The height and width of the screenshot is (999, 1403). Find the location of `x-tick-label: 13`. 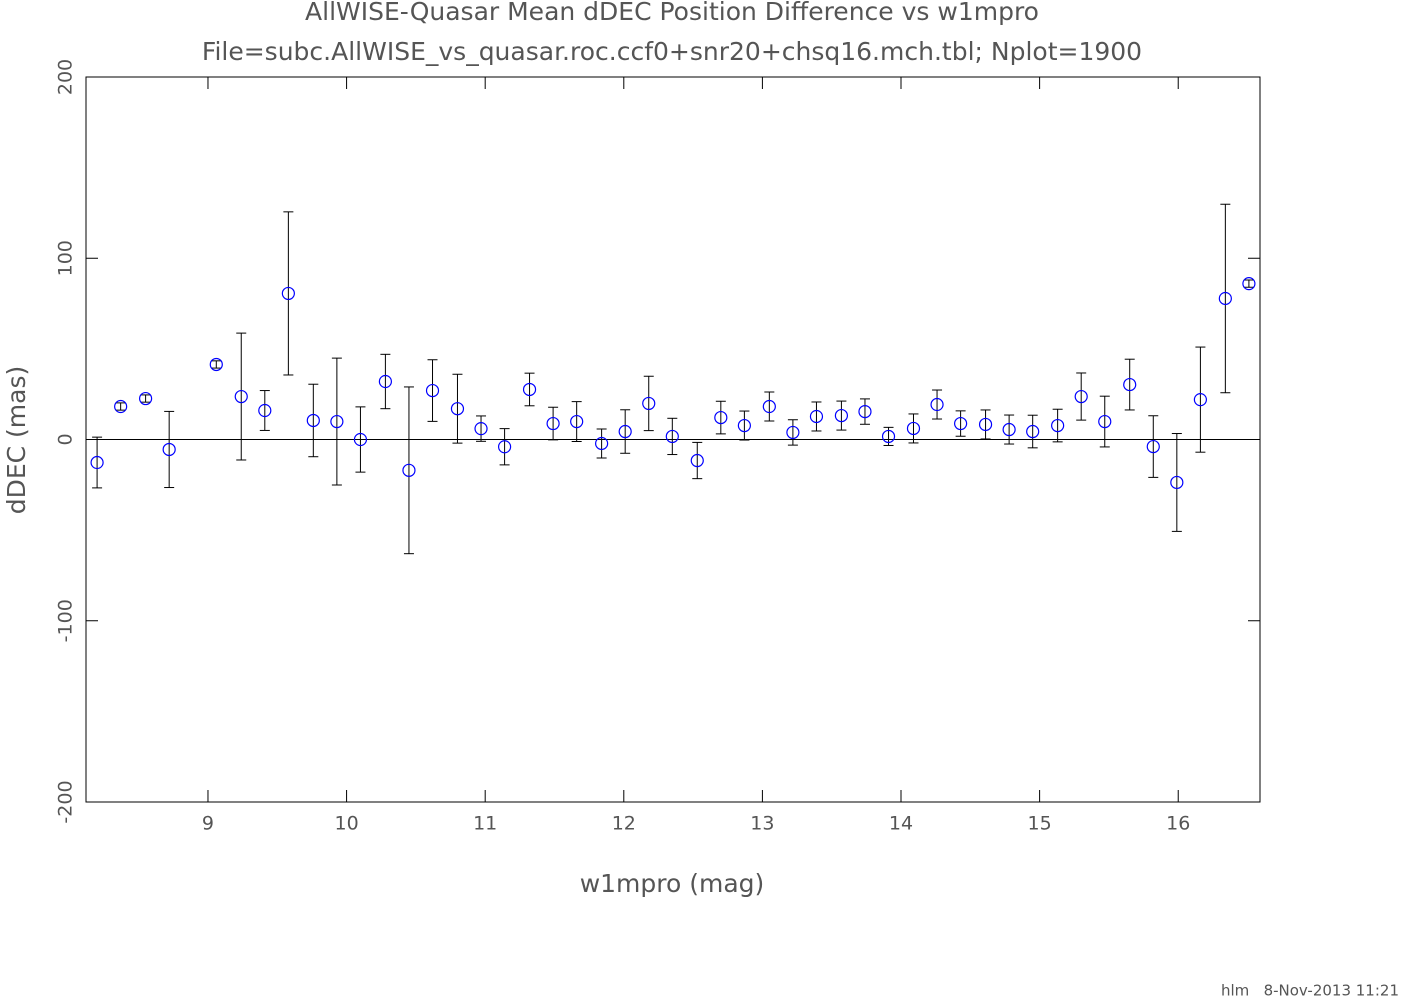

x-tick-label: 13 is located at coordinates (762, 824).